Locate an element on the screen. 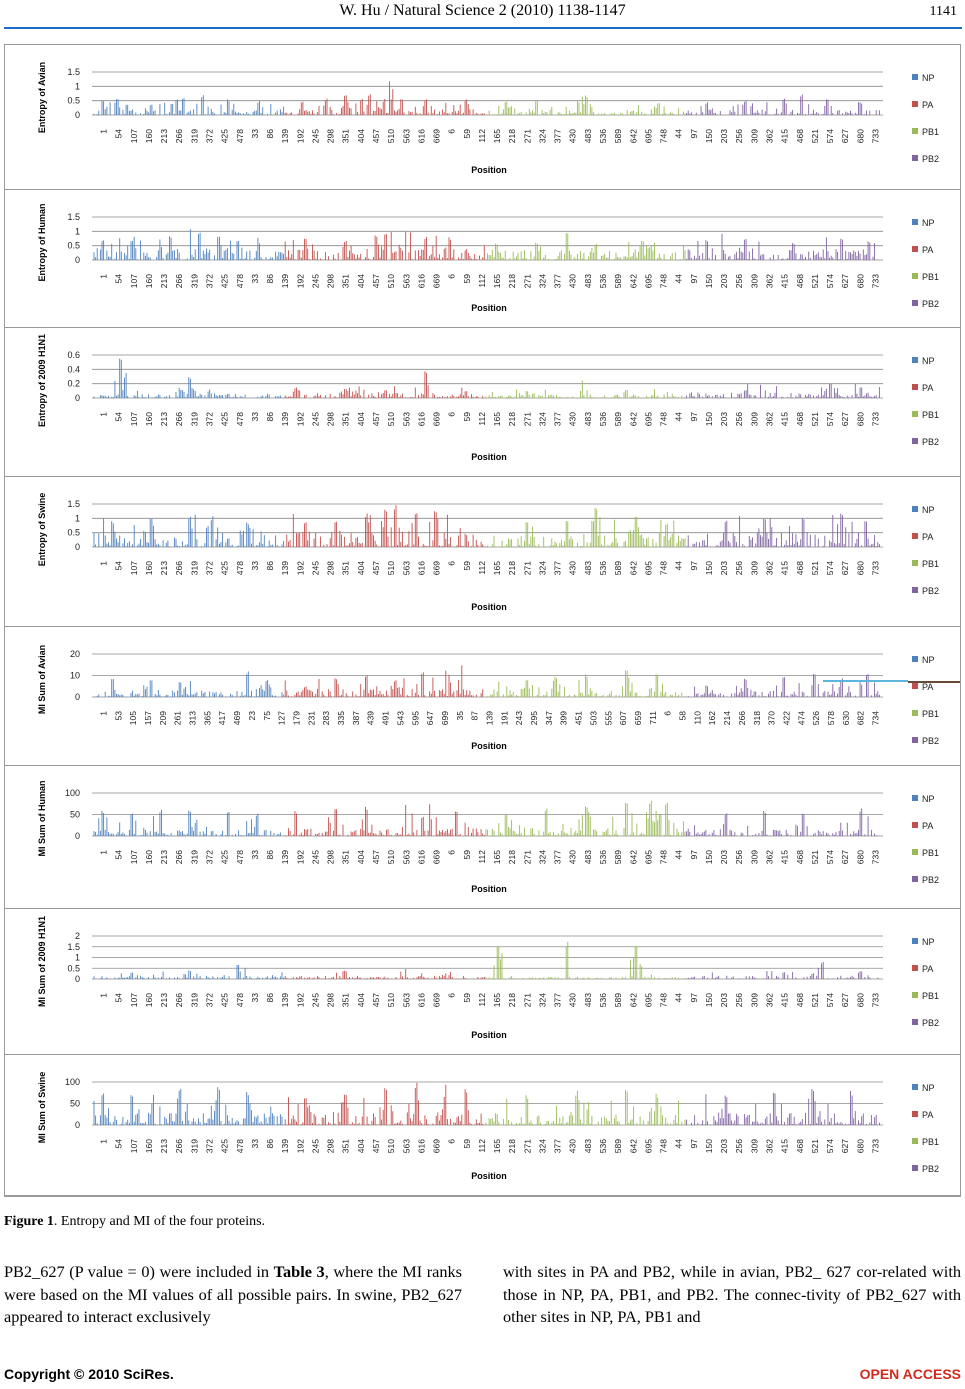  x-tick-label: 680 is located at coordinates (860, 857).